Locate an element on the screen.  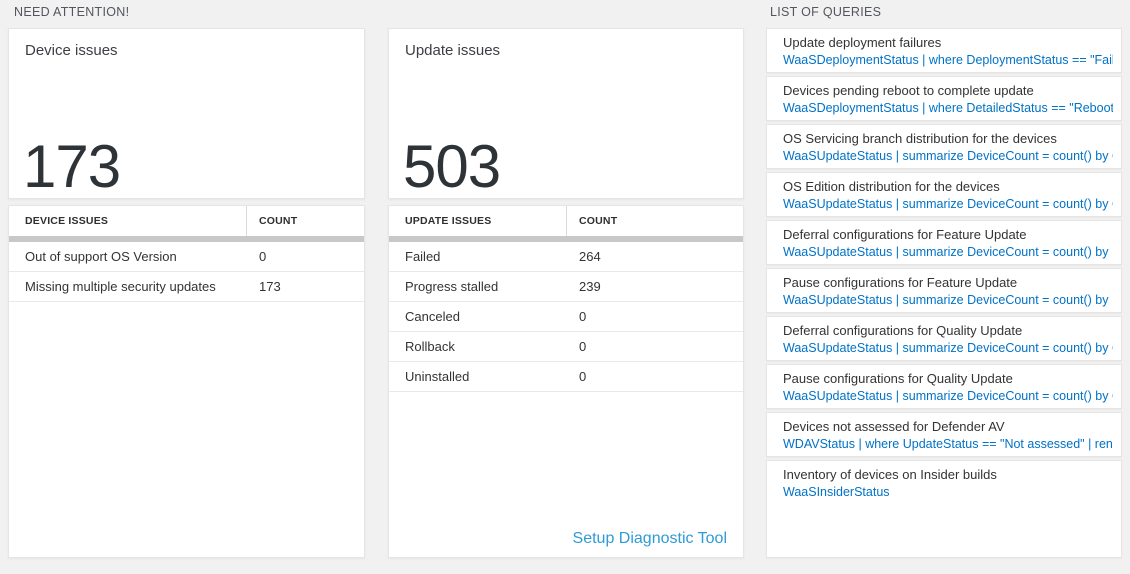
query-title: Update deployment failures is located at coordinates (862, 42).